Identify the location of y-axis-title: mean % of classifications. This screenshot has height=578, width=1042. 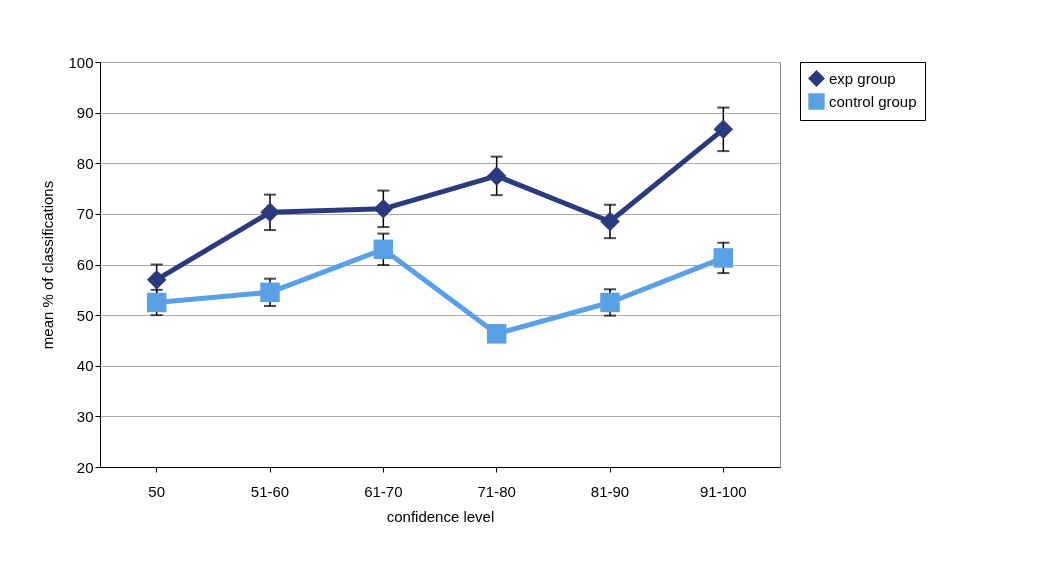
(48, 265).